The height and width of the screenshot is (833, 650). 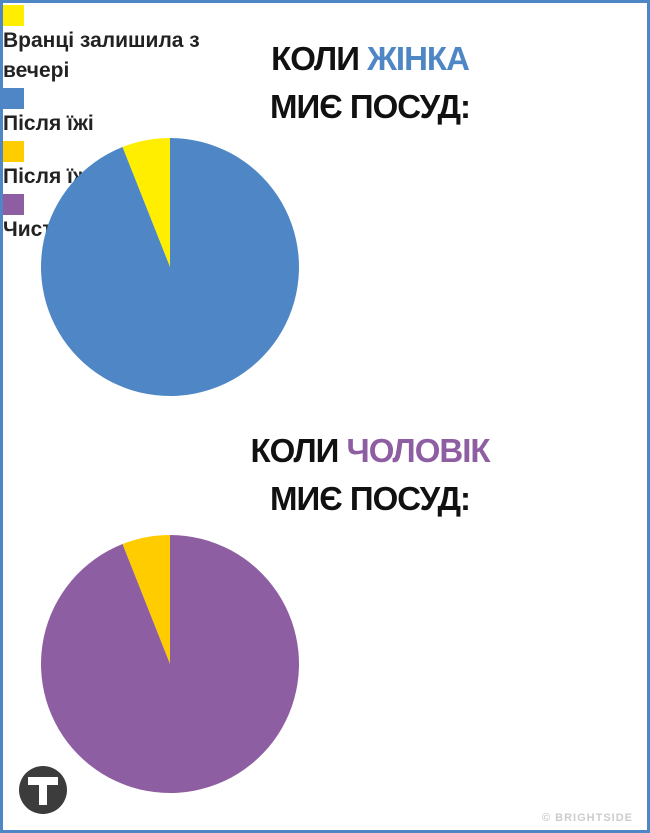 I want to click on legend-item: Вранці залишила з вечері, so click(x=325, y=45).